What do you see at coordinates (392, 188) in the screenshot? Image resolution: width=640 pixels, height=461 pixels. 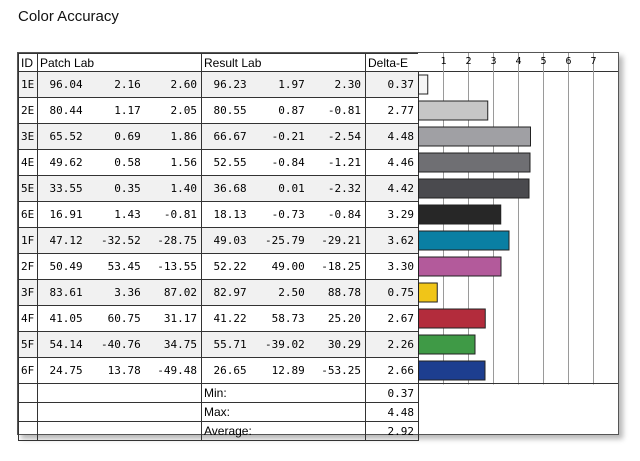 I see `delta-e-value: 4.42` at bounding box center [392, 188].